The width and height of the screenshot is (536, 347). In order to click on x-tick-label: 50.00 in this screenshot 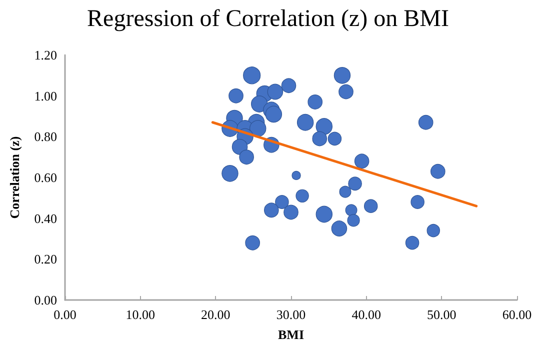, I will do `click(441, 314)`.